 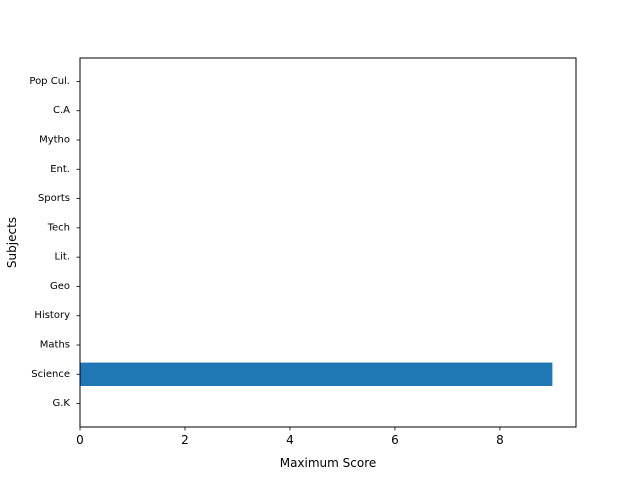 What do you see at coordinates (62, 403) in the screenshot?
I see `y-tick-label-g-k: G.K` at bounding box center [62, 403].